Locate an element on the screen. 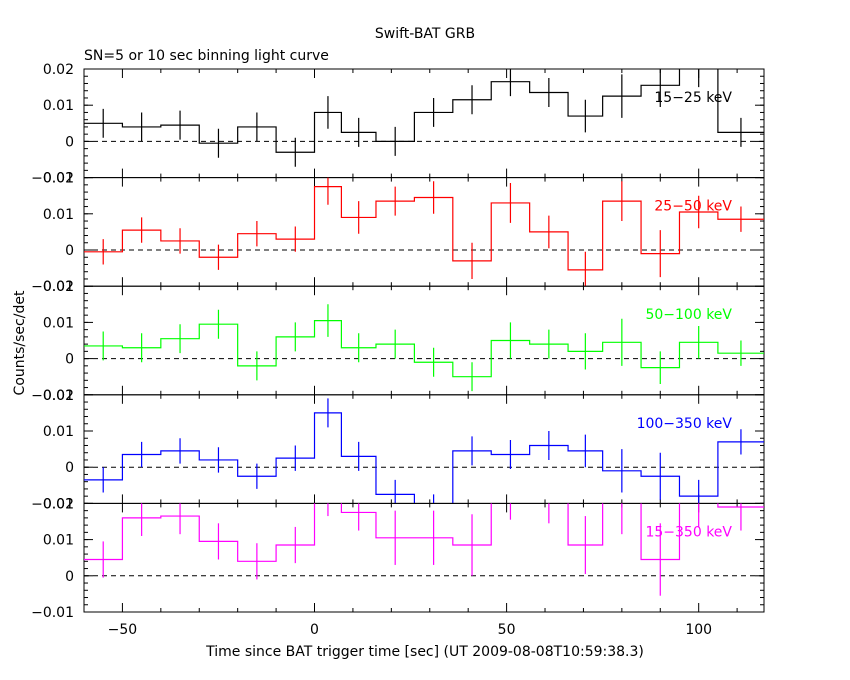  band-label: 15−350 keV is located at coordinates (688, 532).